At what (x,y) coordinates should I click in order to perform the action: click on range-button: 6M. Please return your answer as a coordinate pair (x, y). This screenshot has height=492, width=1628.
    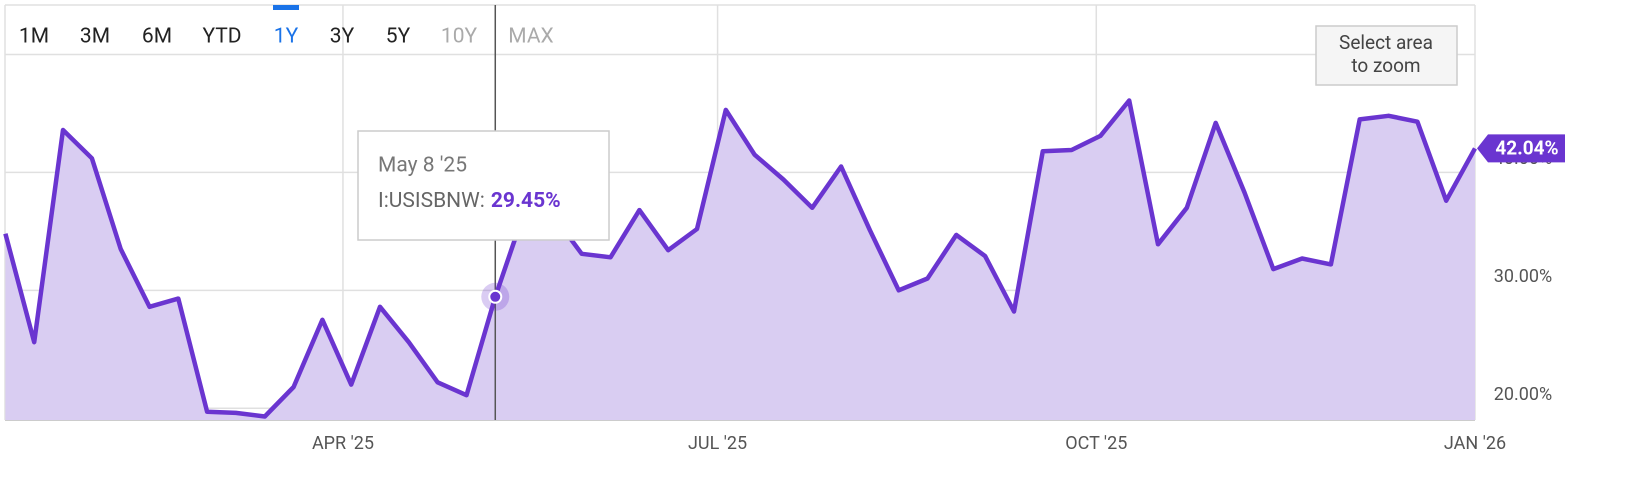
    Looking at the image, I should click on (157, 37).